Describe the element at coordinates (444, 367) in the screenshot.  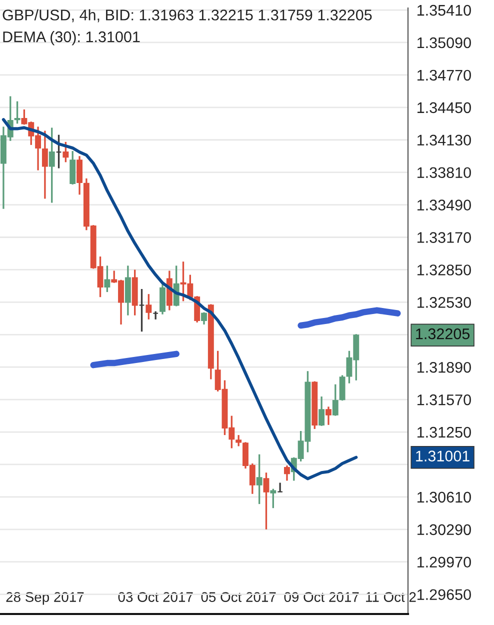
I see `y-tick-label: 1.31890` at that location.